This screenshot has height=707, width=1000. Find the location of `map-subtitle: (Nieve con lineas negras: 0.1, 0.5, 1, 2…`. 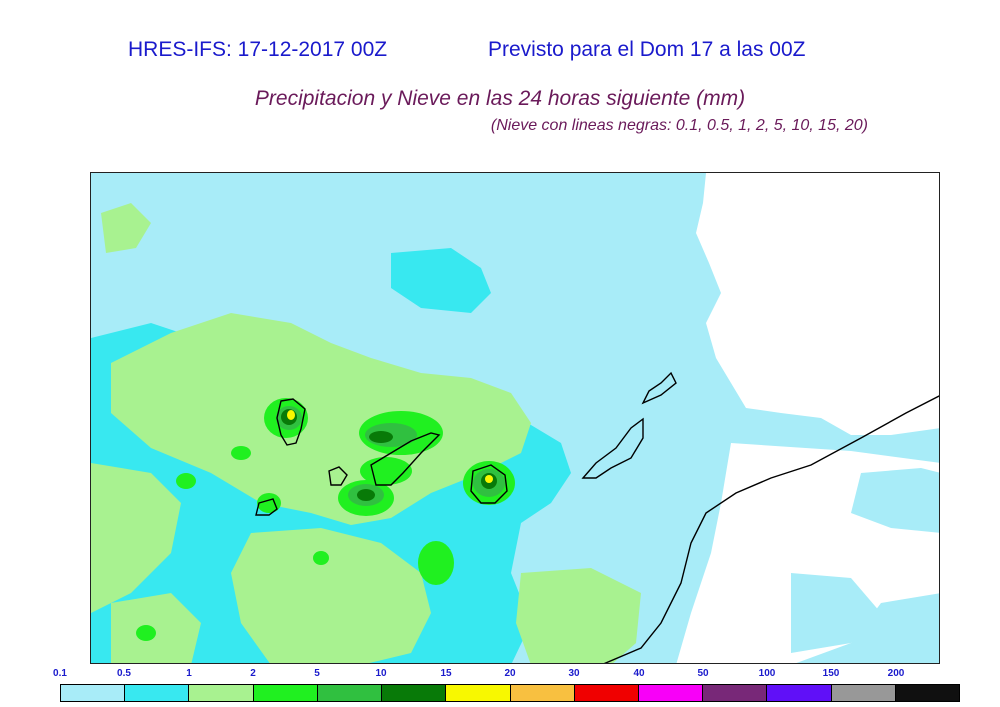

map-subtitle: (Nieve con lineas negras: 0.1, 0.5, 1, 2… is located at coordinates (679, 125).